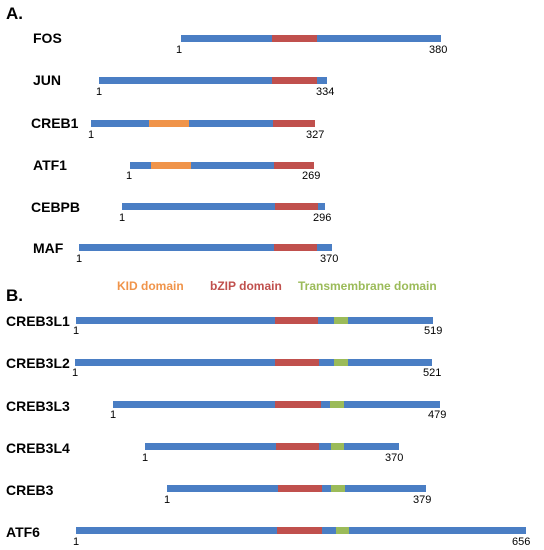 The width and height of the screenshot is (544, 550). Describe the element at coordinates (23, 532) in the screenshot. I see `protein-name: ATF6` at that location.